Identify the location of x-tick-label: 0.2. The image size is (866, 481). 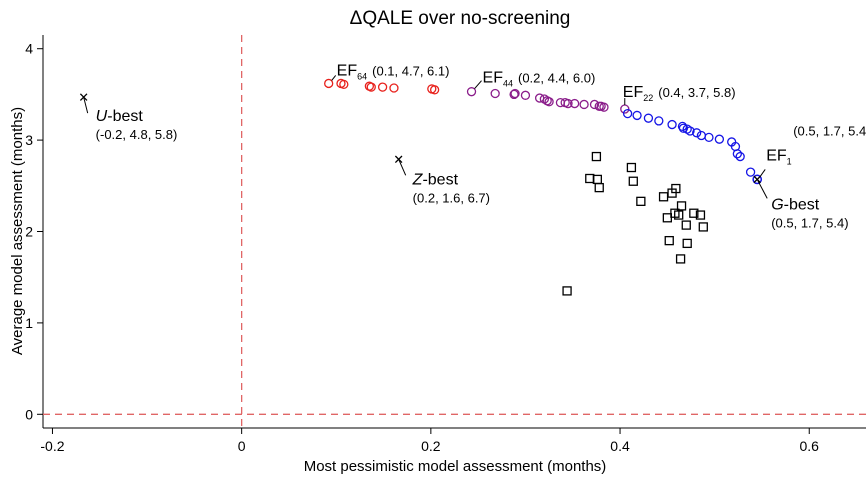
(431, 446).